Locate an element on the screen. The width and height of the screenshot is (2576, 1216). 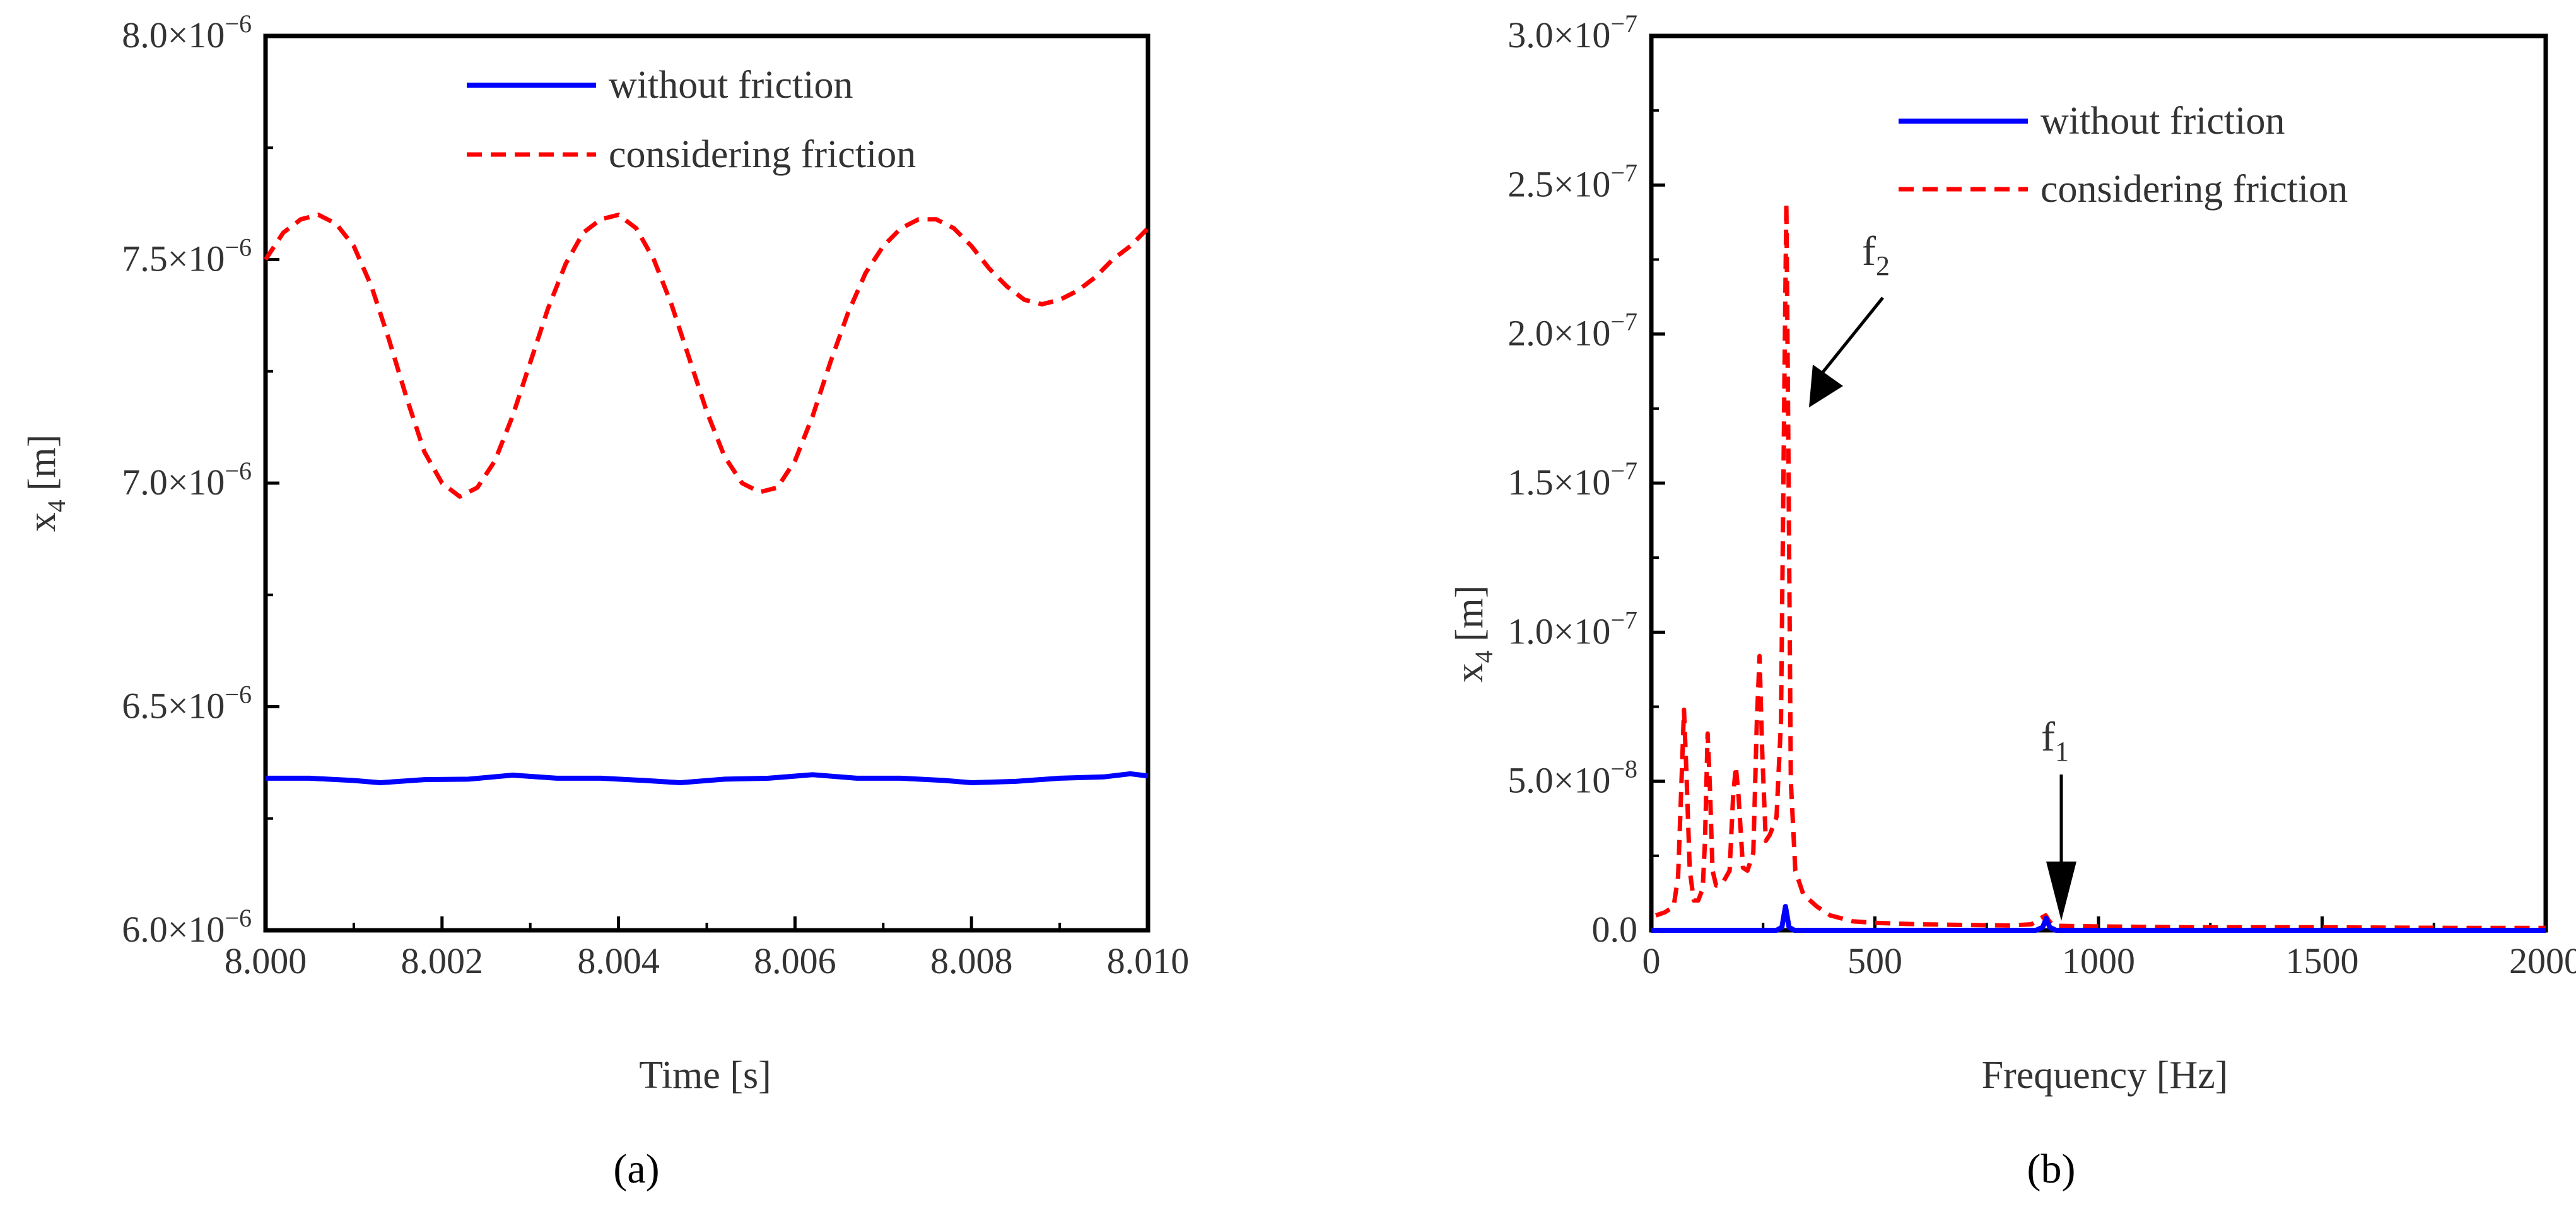
panel-b-y-tick-label: 2.0×10⁻⁷ is located at coordinates (1572, 331).